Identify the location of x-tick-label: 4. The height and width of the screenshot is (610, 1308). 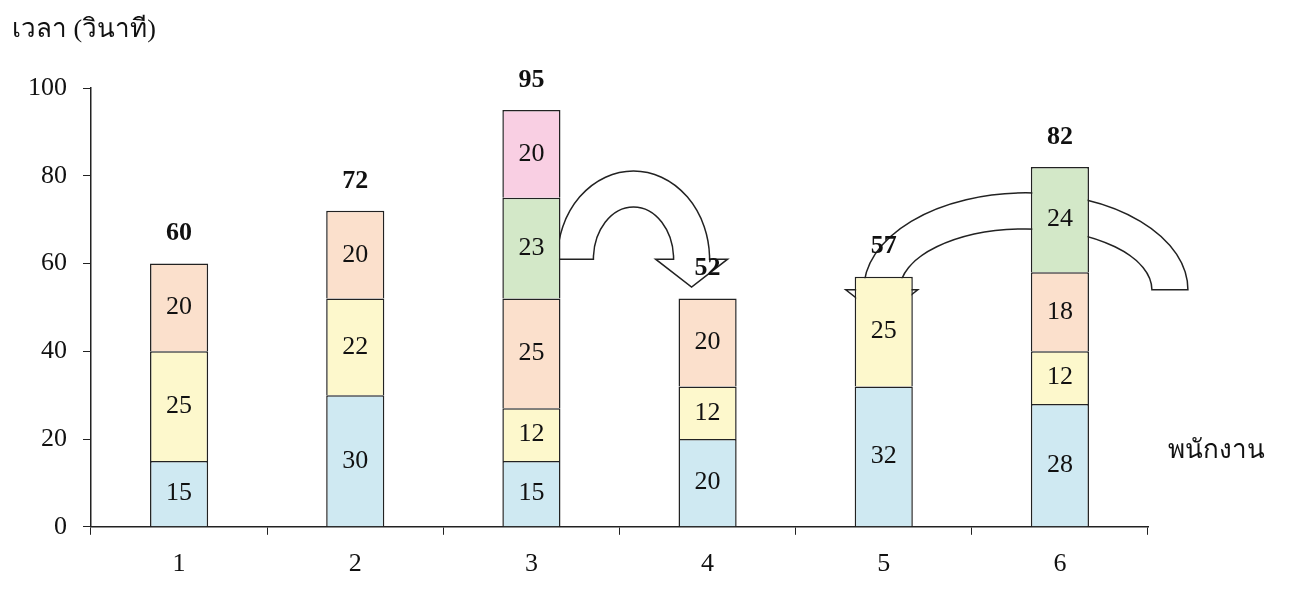
(708, 563).